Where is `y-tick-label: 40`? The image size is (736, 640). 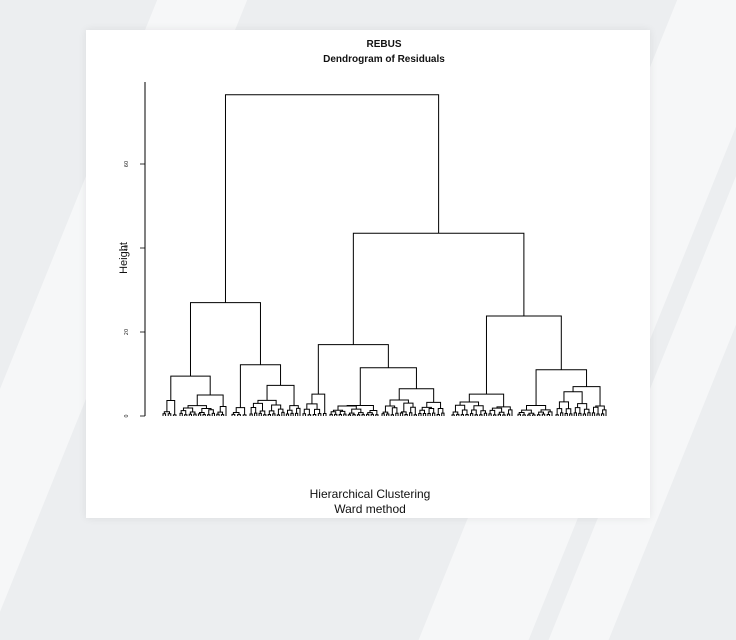 y-tick-label: 40 is located at coordinates (127, 248).